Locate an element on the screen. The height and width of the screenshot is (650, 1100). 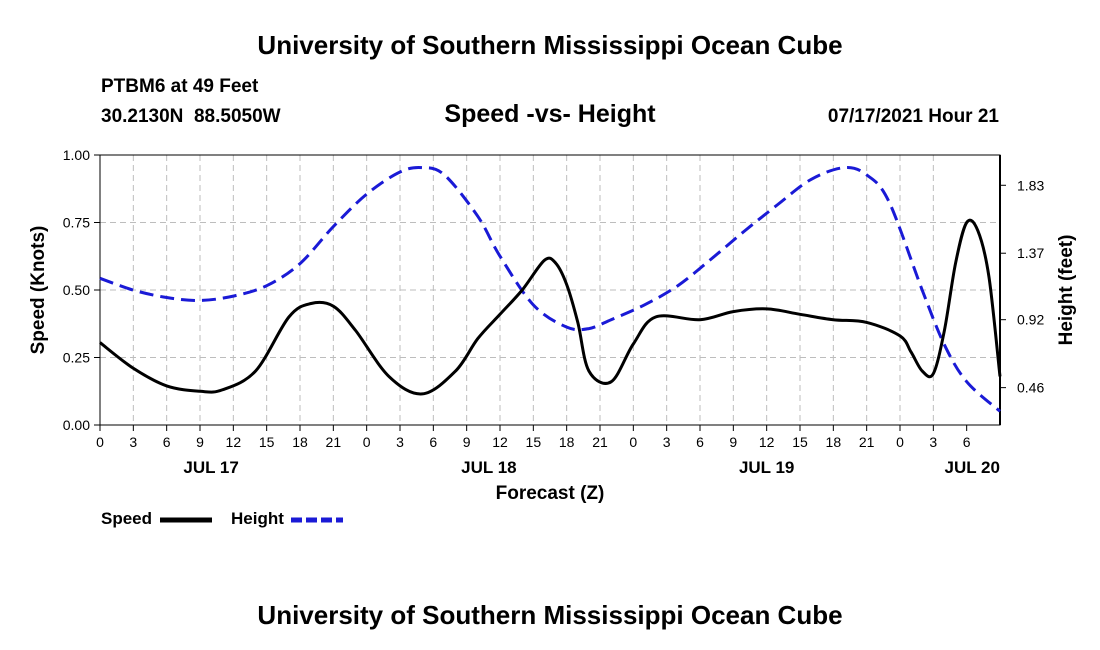
y-tick-label: 0.75 is located at coordinates (76, 223).